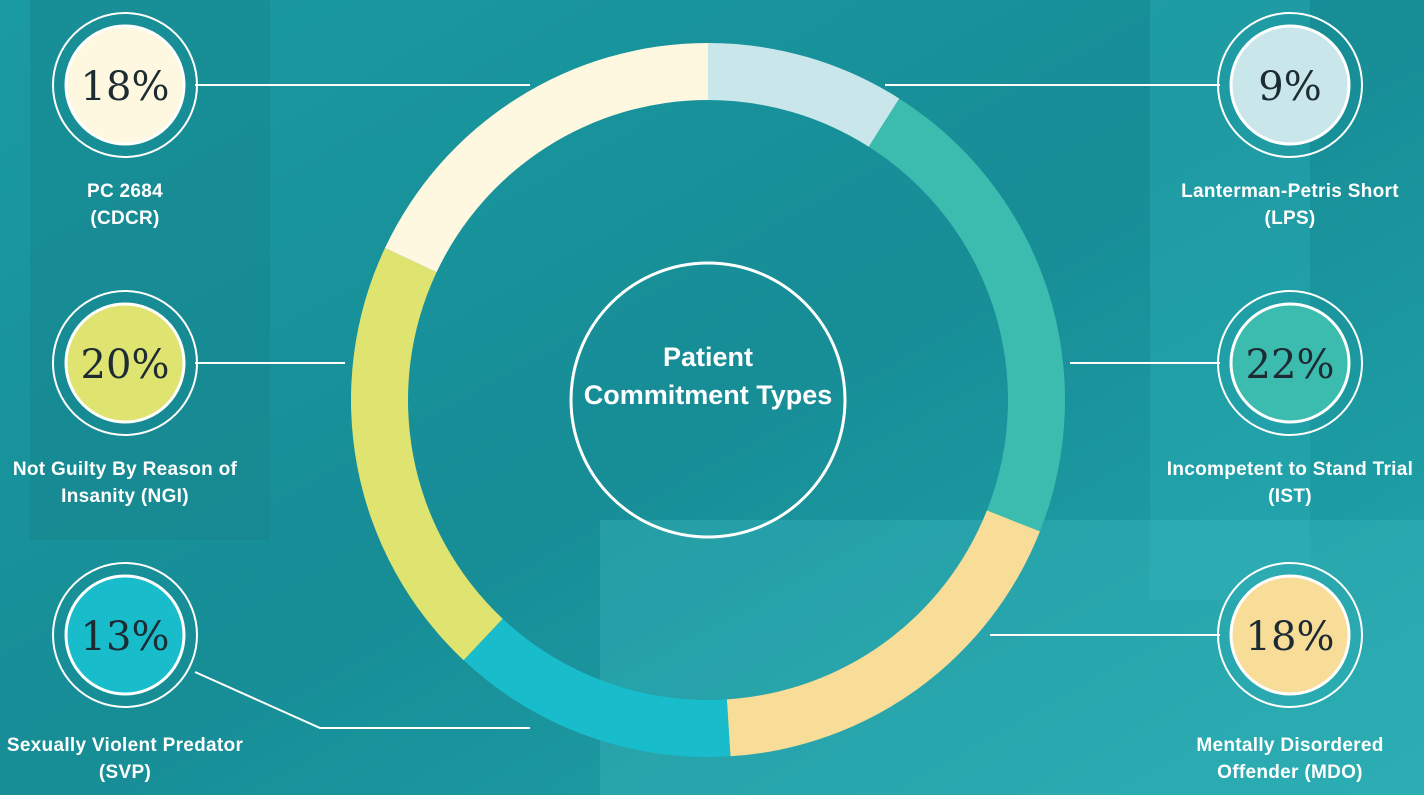  I want to click on value-label: 22%, so click(1290, 365).